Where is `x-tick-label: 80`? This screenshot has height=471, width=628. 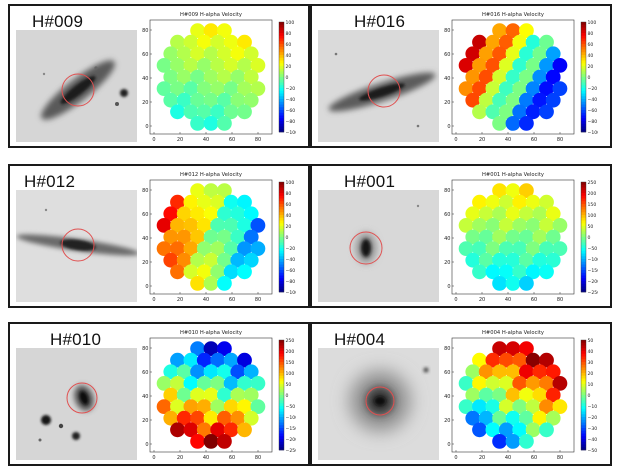 x-tick-label: 80 is located at coordinates (258, 140).